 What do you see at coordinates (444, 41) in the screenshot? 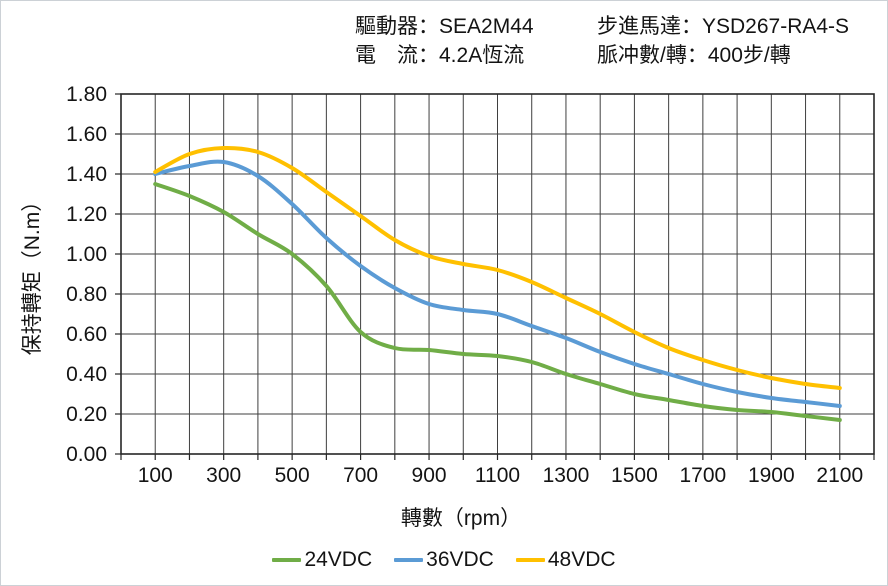
I see `header-left-column: 驅動器：SEA2M44 電 流：4.2A恆流` at bounding box center [444, 41].